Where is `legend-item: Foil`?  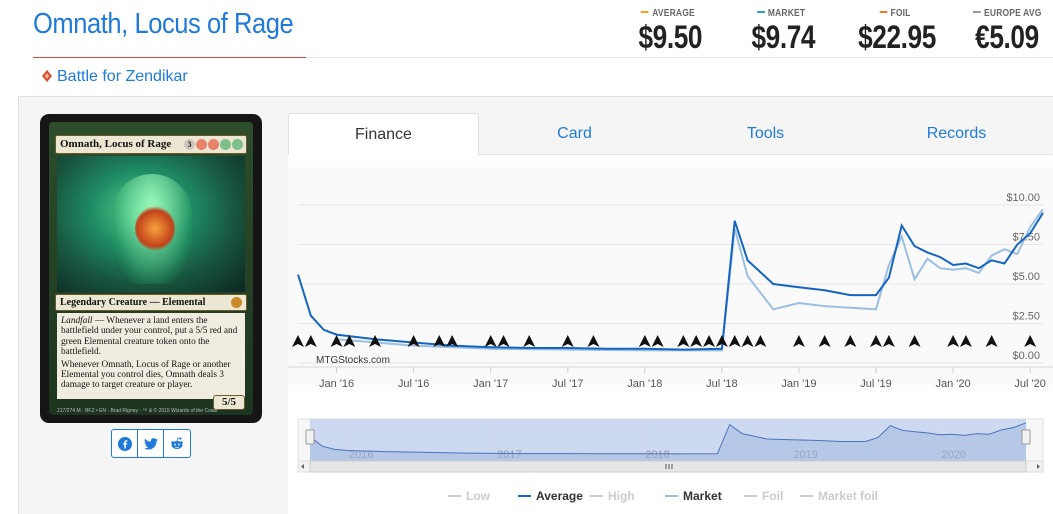 legend-item: Foil is located at coordinates (772, 496).